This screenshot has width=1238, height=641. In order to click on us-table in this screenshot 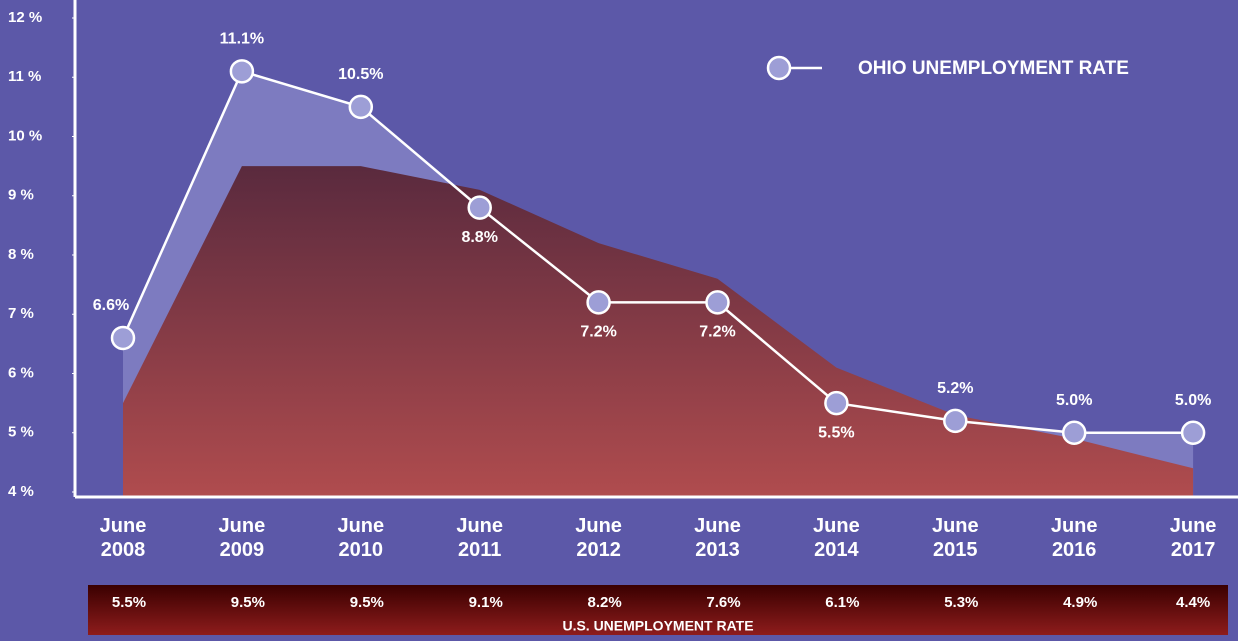, I will do `click(658, 610)`.